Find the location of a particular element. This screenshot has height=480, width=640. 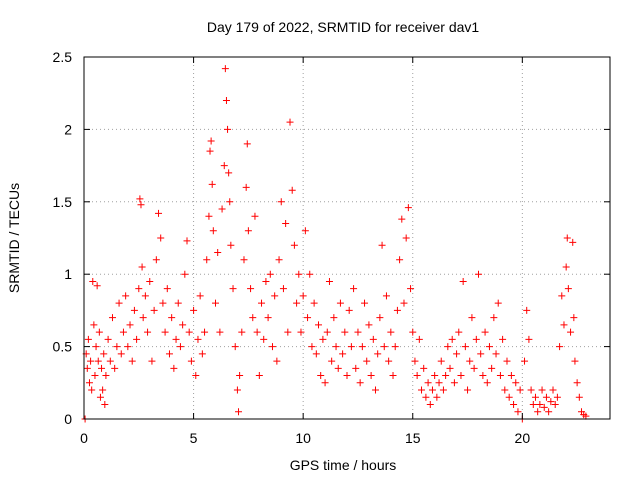

x-tick-label: 20 is located at coordinates (523, 438).